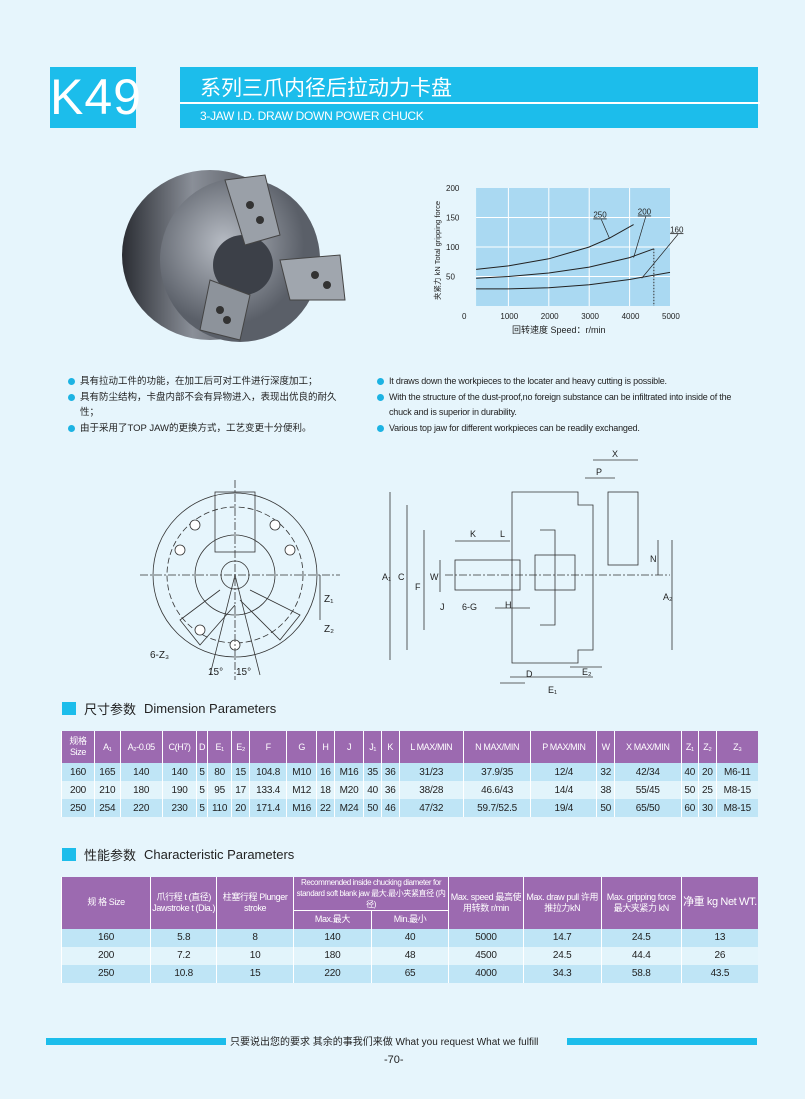  What do you see at coordinates (240, 772) in the screenshot?
I see `table-cell: 15` at bounding box center [240, 772].